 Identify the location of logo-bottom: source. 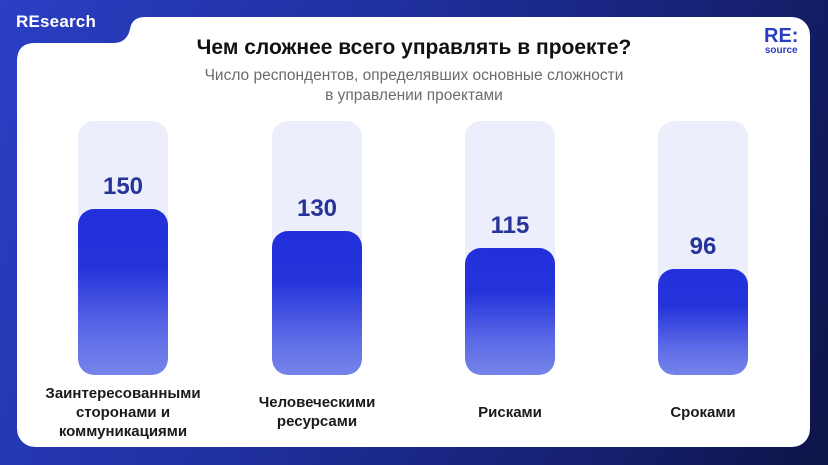
(781, 50).